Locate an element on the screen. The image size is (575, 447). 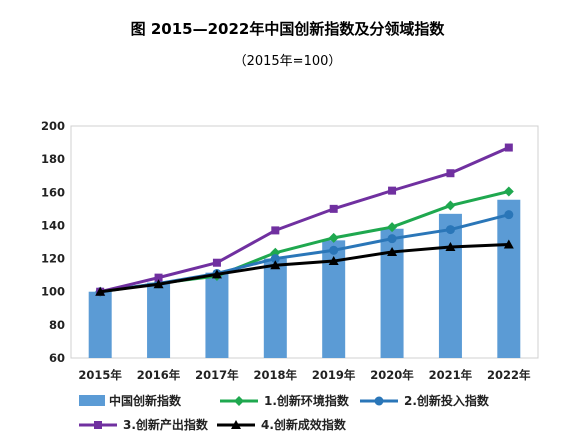
legend-label: 1.创新环境指数 is located at coordinates (307, 400).